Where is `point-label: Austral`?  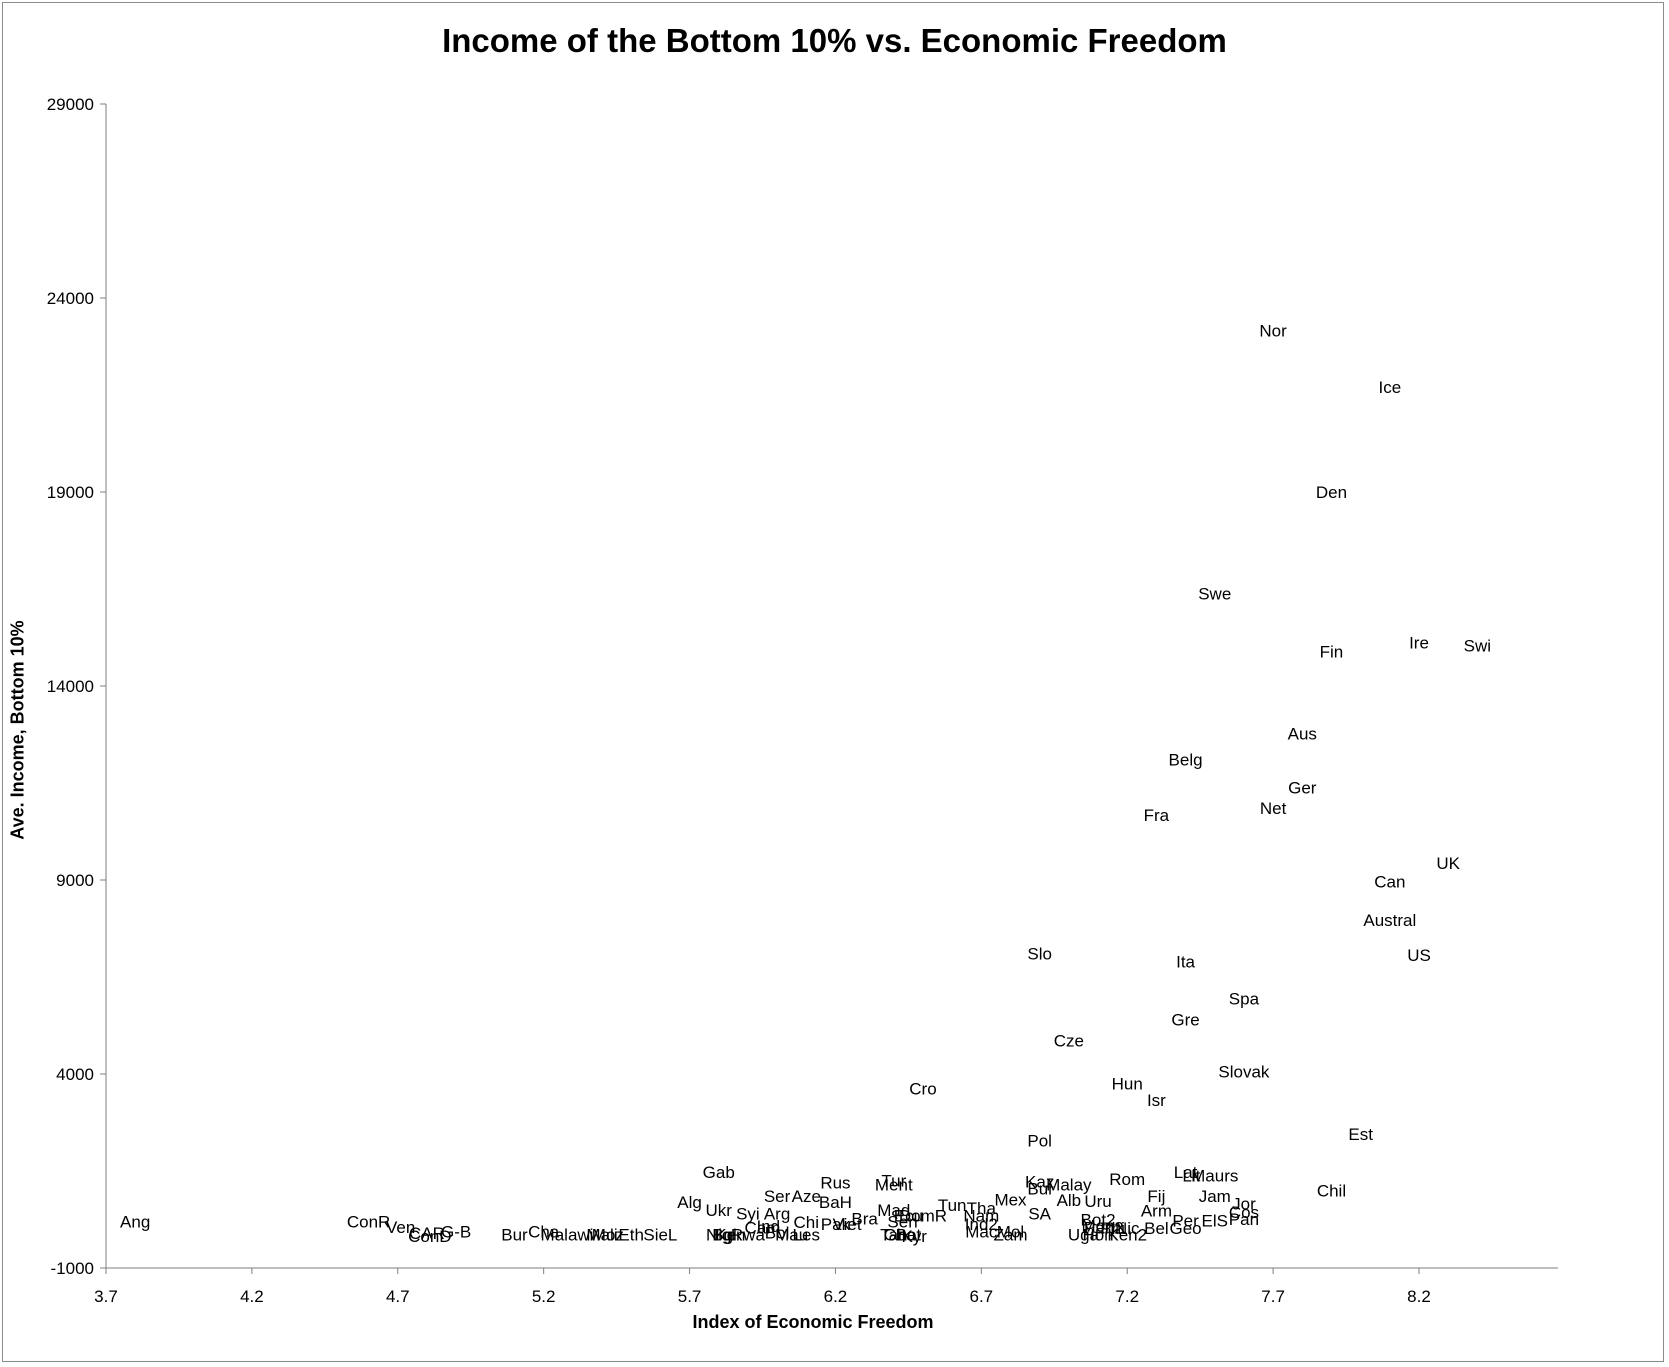 point-label: Austral is located at coordinates (1389, 920).